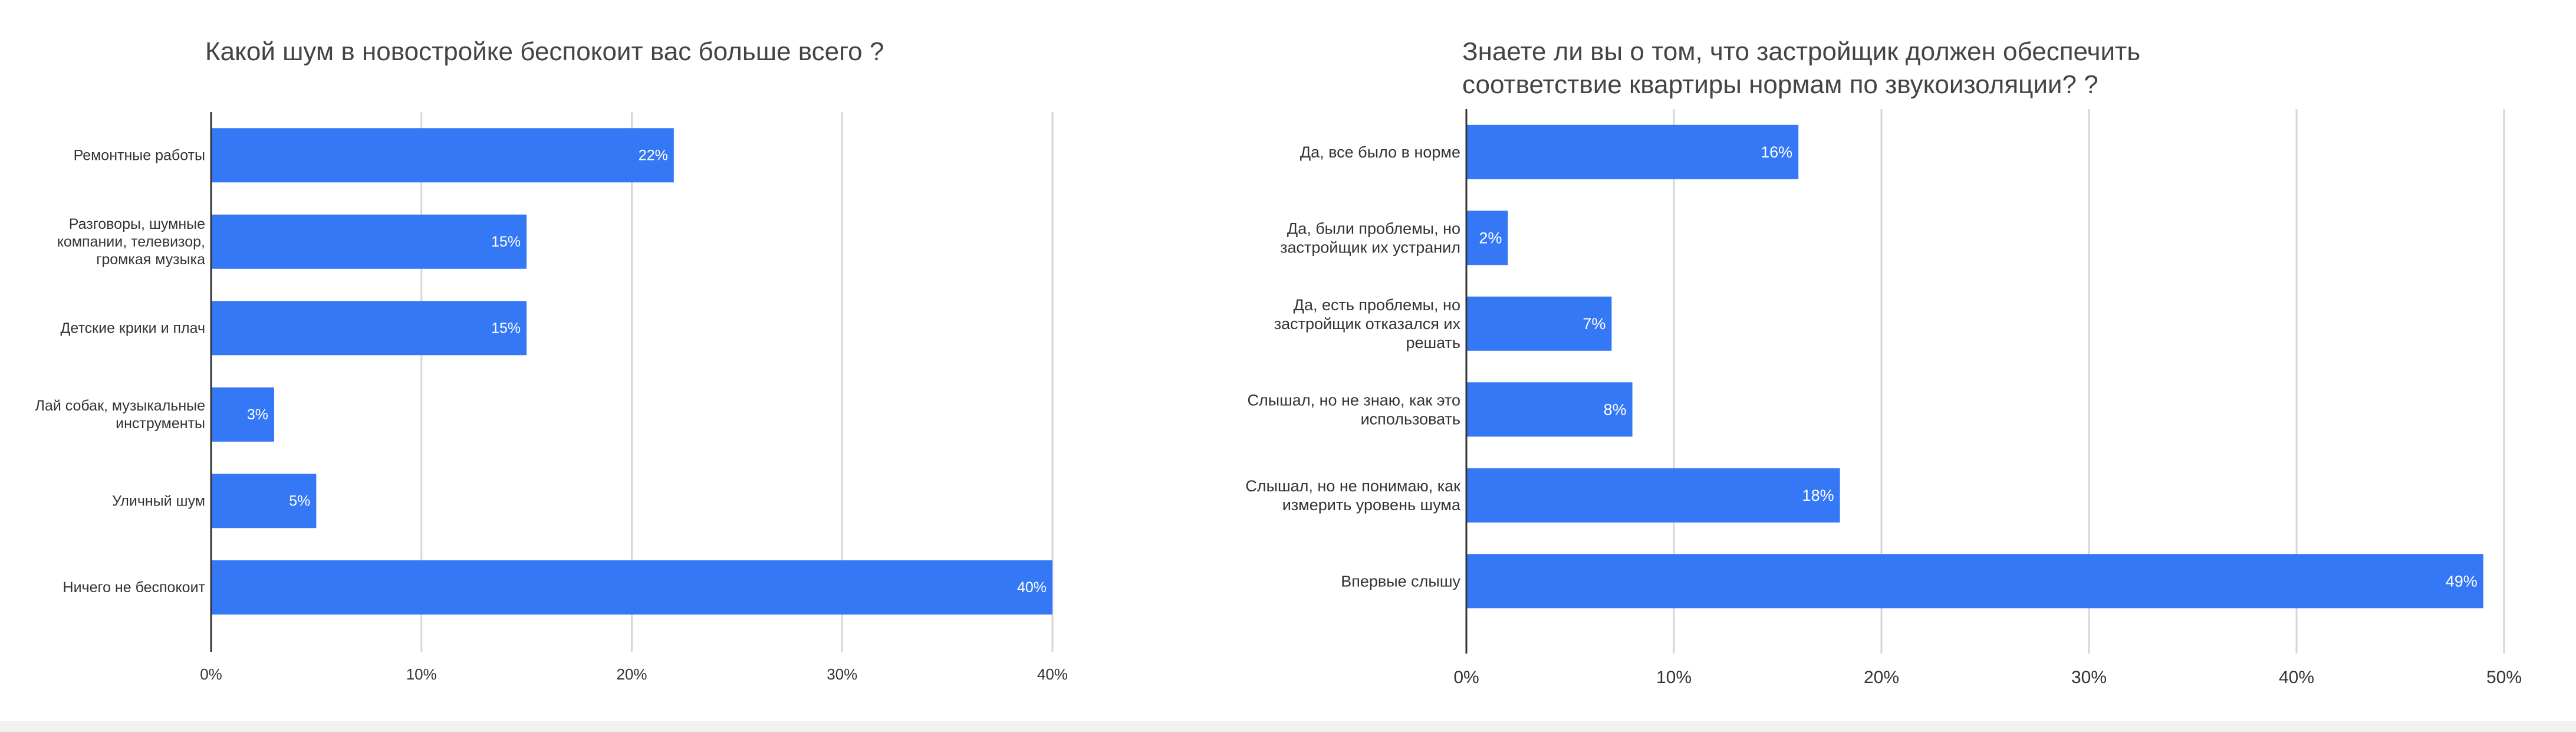 The width and height of the screenshot is (2576, 732). I want to click on category-label: Ничего не беспокоит, so click(134, 587).